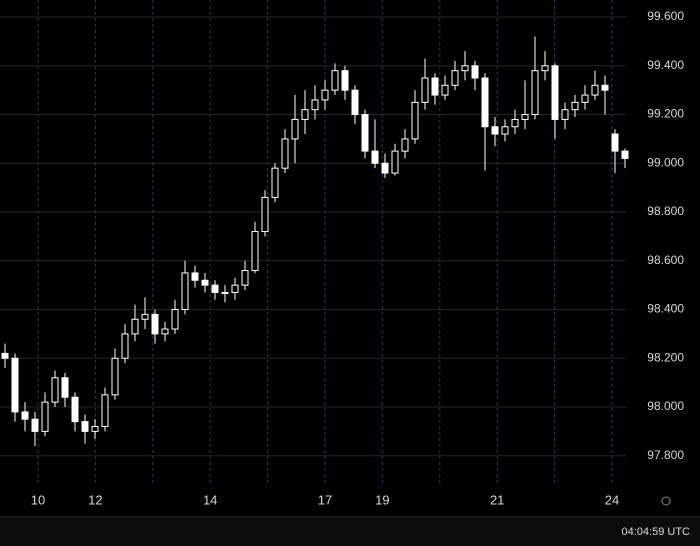 The image size is (700, 546). What do you see at coordinates (666, 501) in the screenshot?
I see `settings-icon` at bounding box center [666, 501].